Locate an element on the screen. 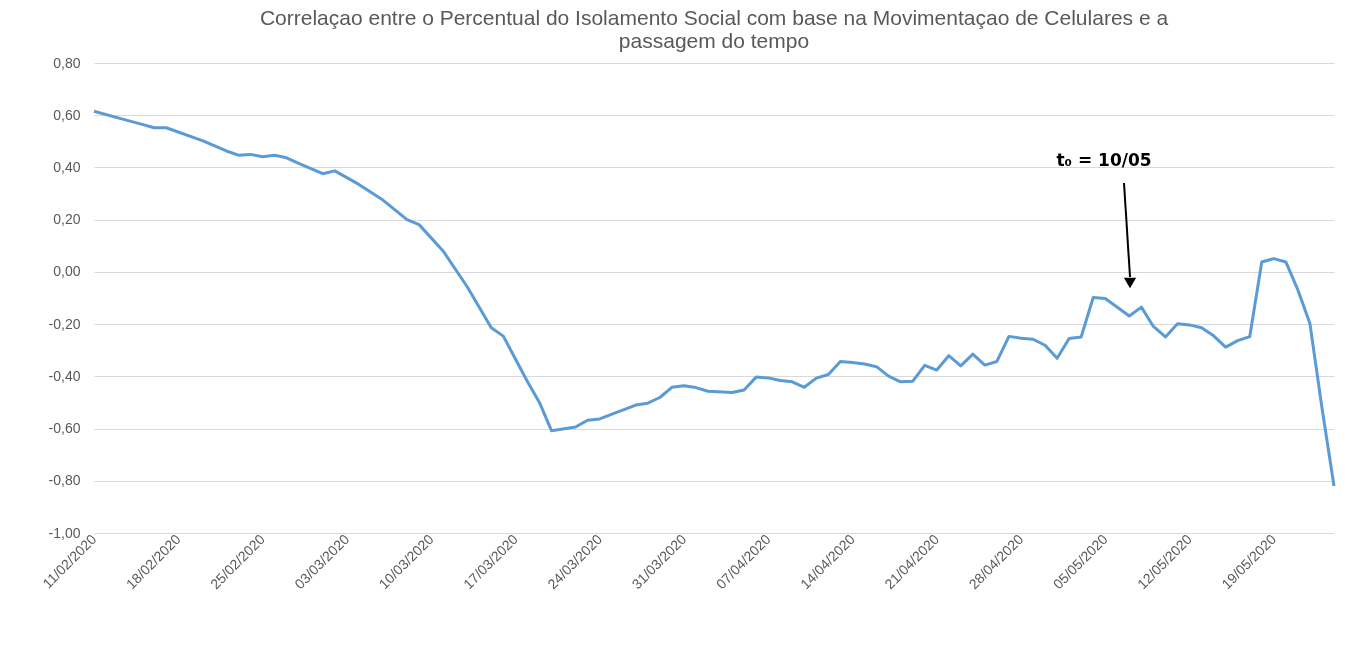  chart-title: Correlaçao entre o Percentual do Isolamento Social com base na Movimentaçao de Celulares e a passagem do tempo is located at coordinates (714, 29).